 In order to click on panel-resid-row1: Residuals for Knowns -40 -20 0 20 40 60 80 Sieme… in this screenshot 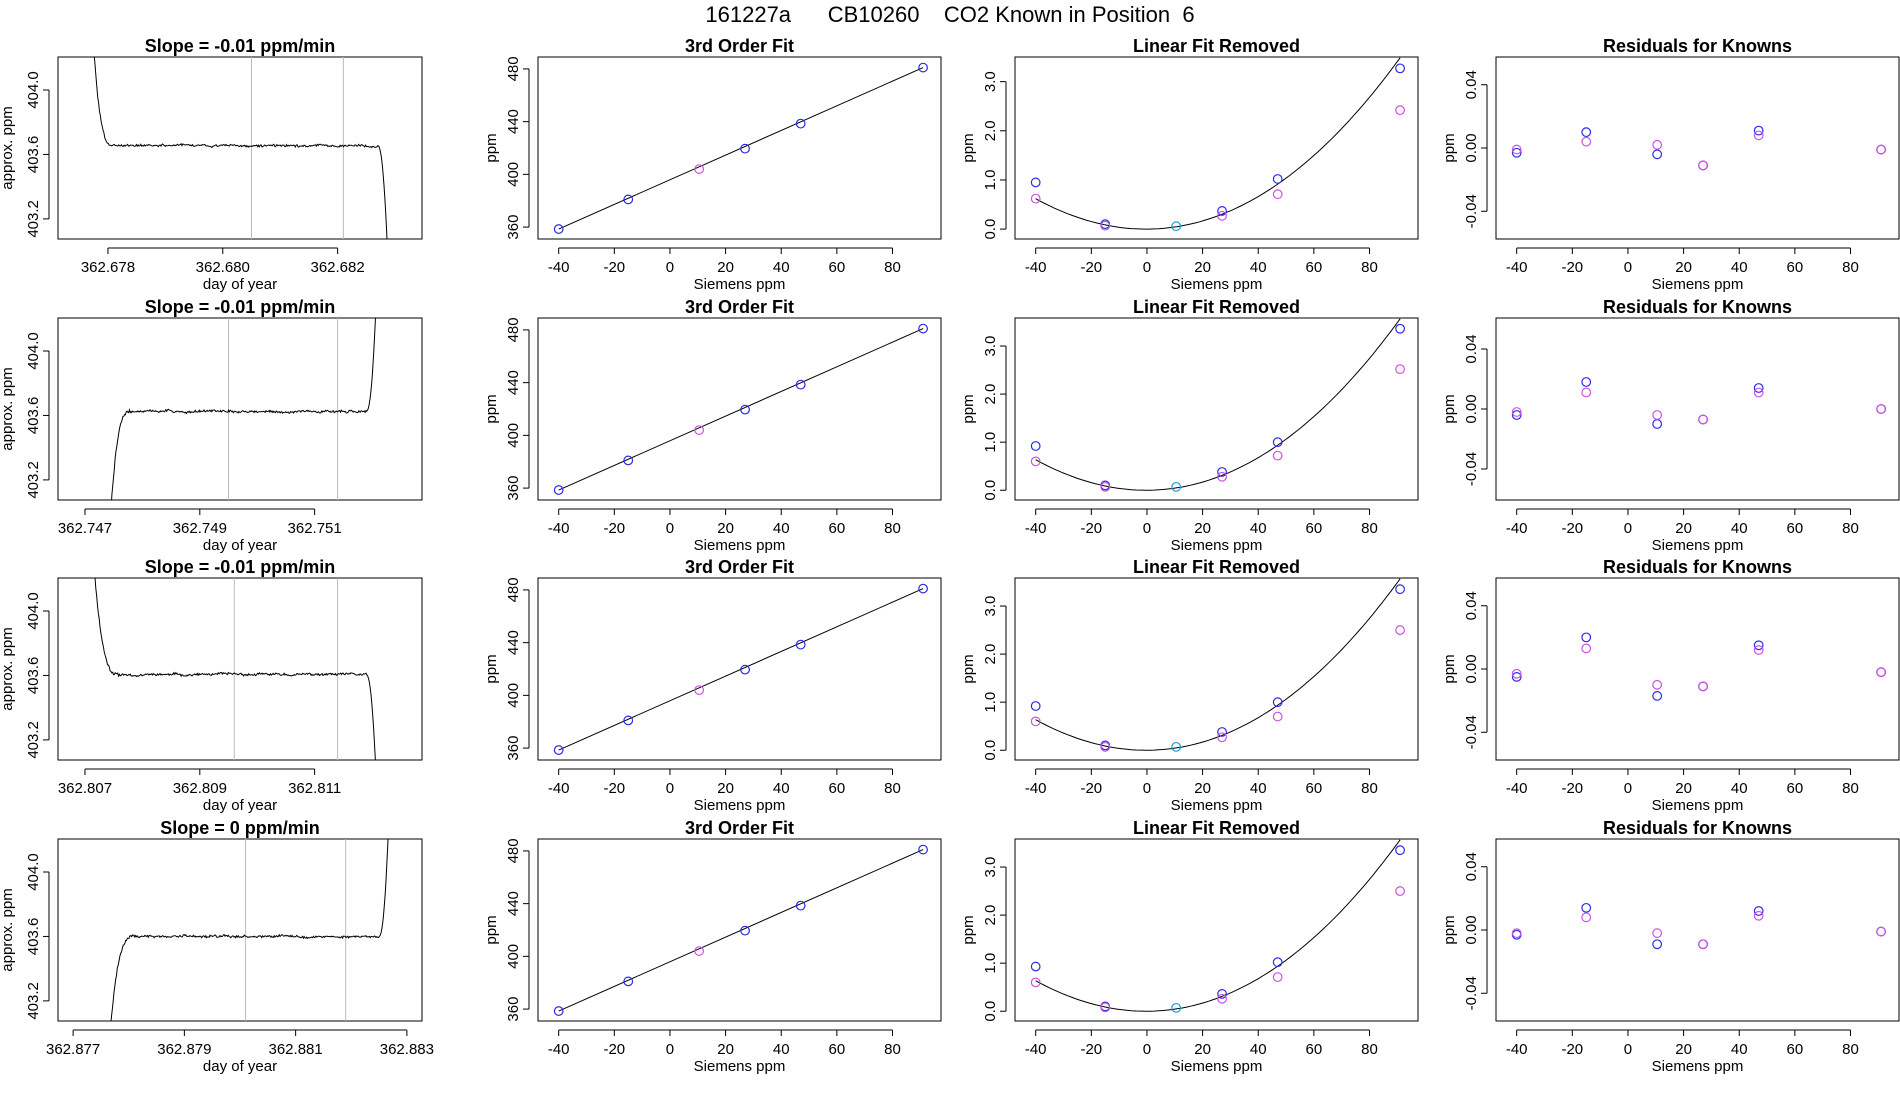, I will do `click(1670, 164)`.